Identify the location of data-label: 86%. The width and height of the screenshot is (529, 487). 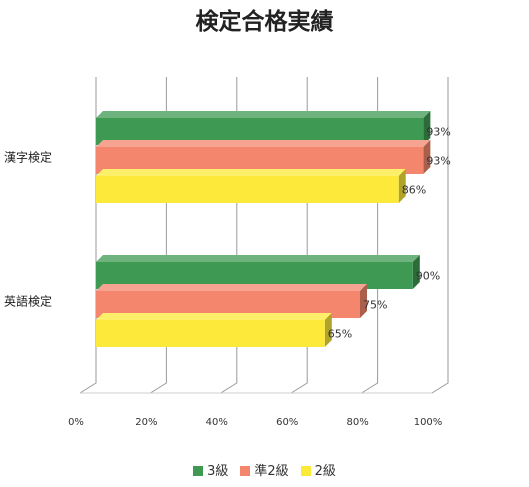
(414, 190).